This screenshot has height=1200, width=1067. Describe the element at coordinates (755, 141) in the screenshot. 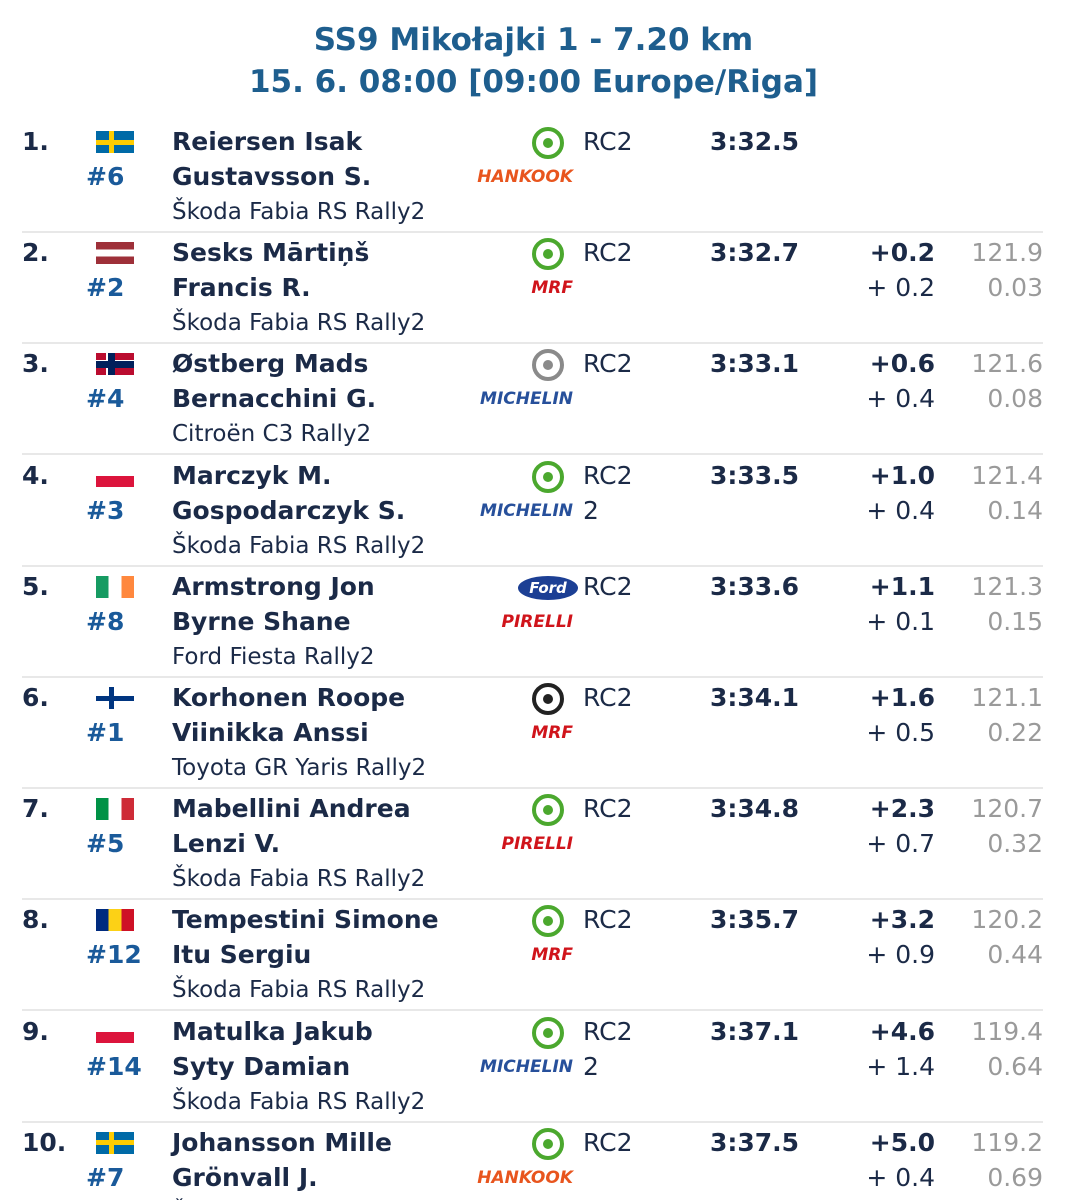

I see `stage-time: 3:32.5` at that location.